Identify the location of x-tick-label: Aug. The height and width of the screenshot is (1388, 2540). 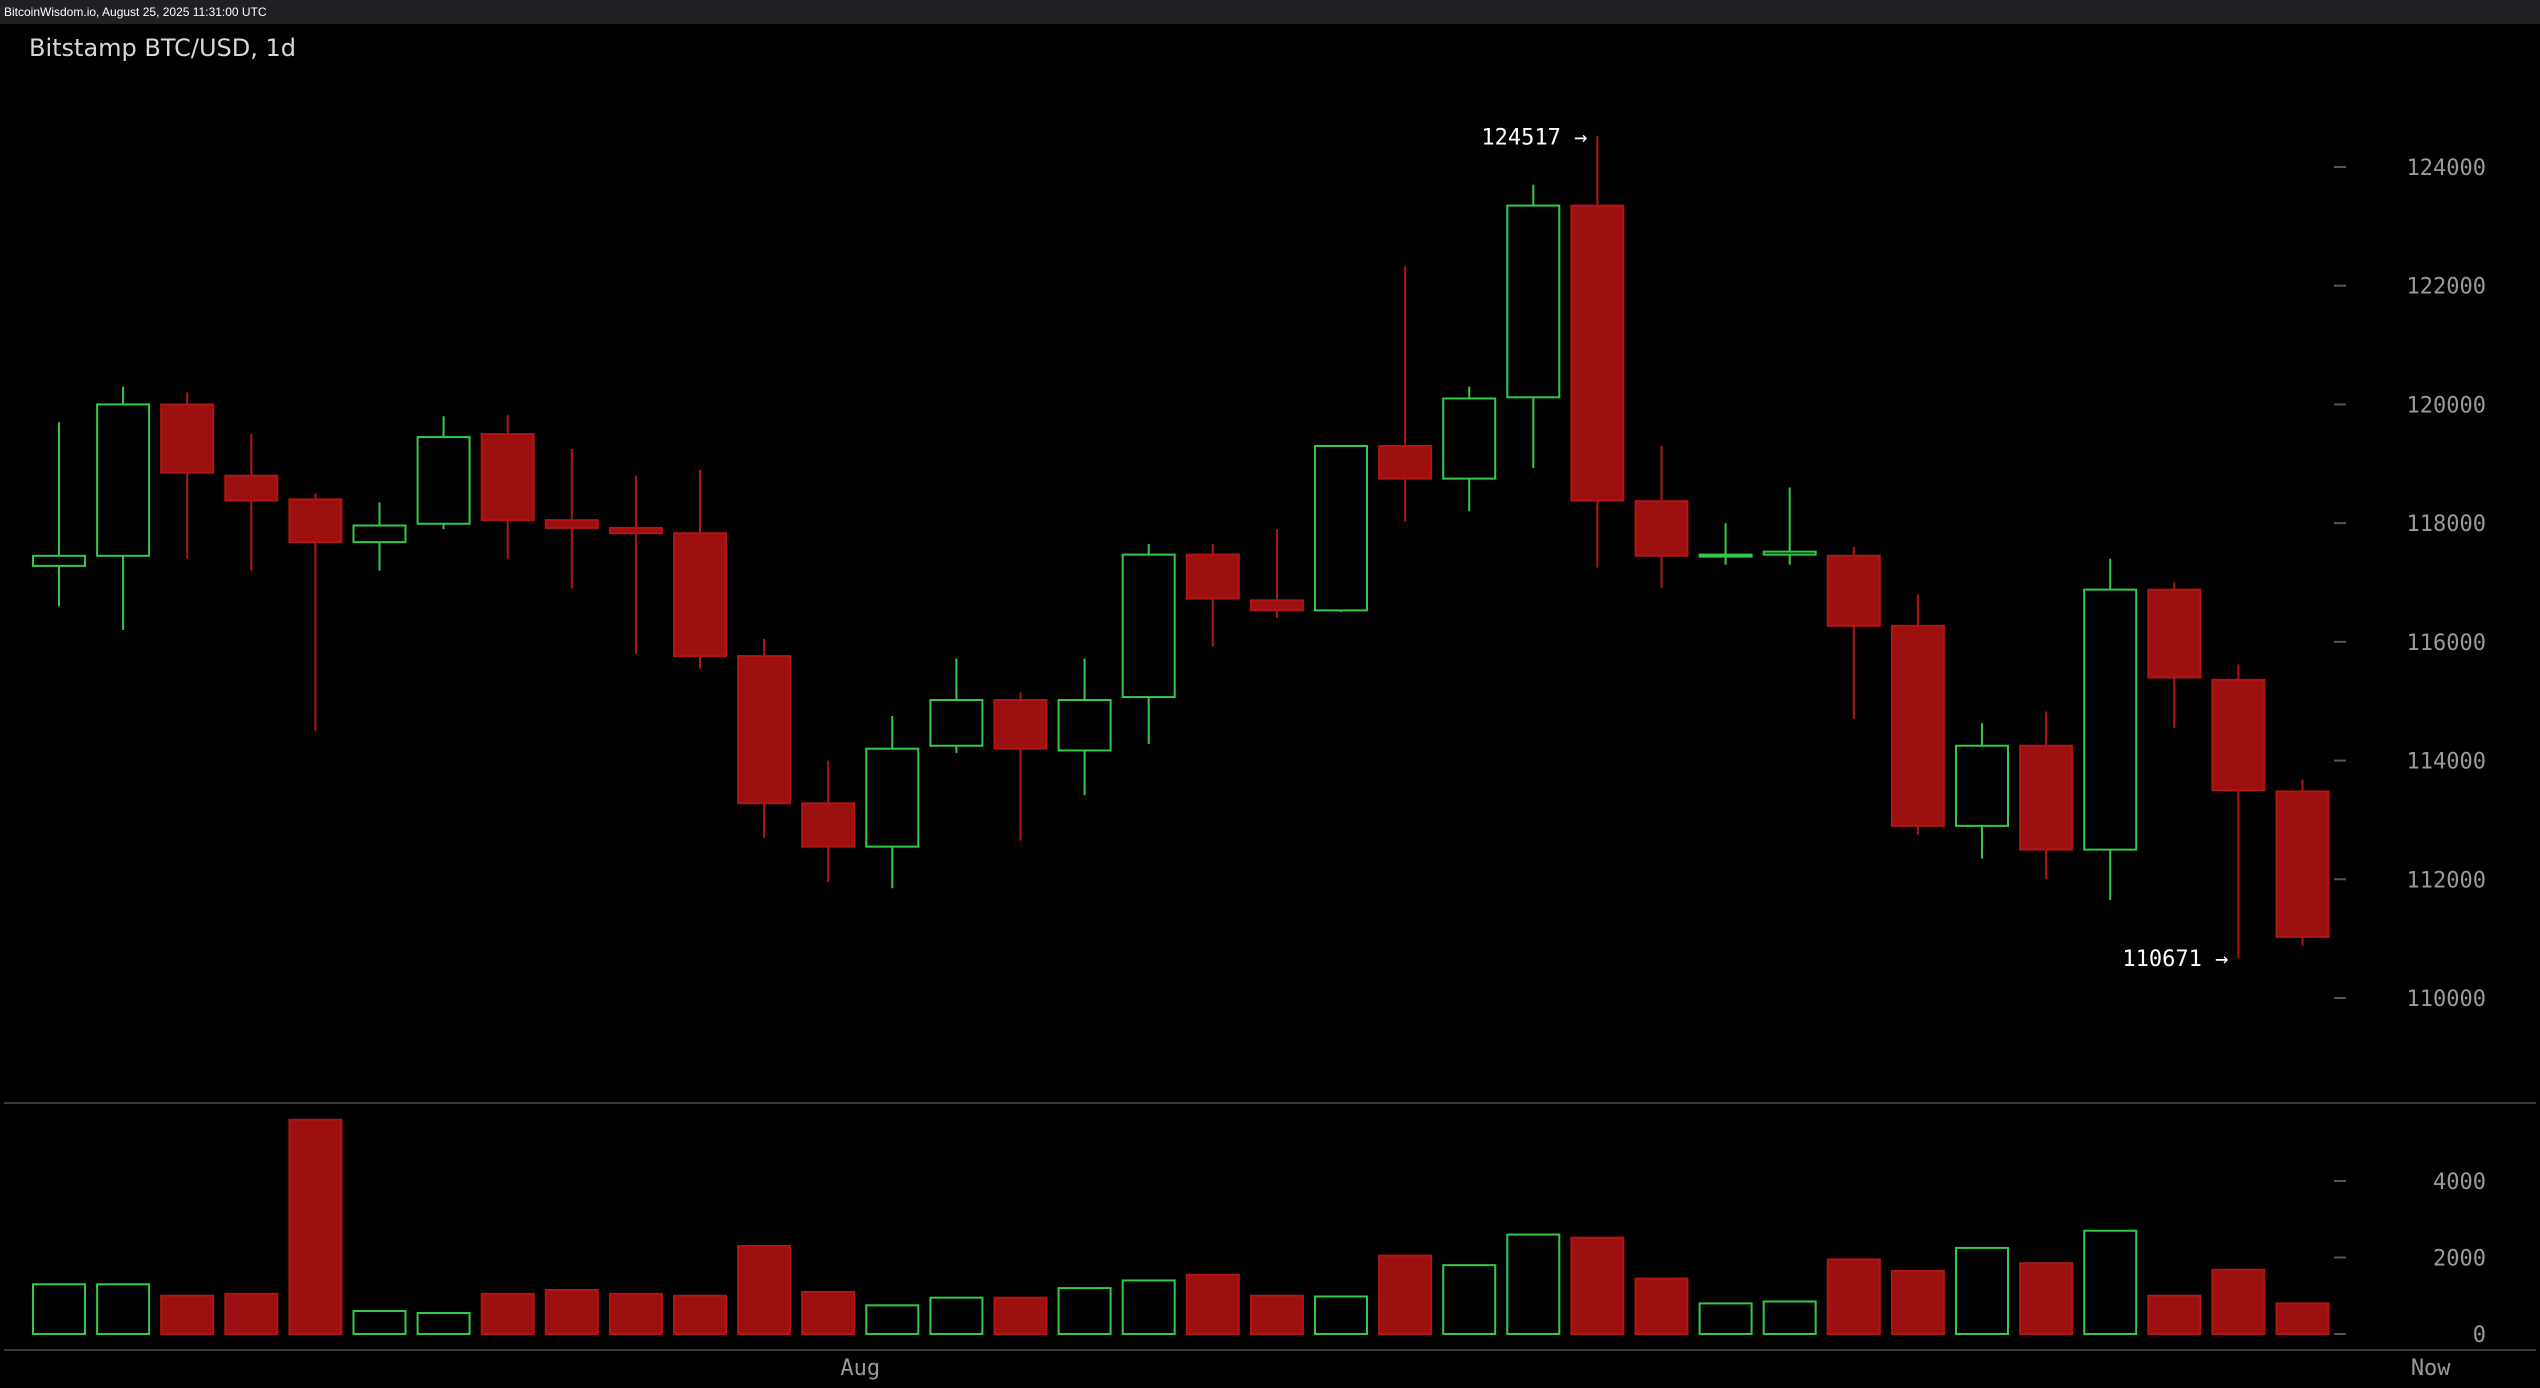
(860, 1368).